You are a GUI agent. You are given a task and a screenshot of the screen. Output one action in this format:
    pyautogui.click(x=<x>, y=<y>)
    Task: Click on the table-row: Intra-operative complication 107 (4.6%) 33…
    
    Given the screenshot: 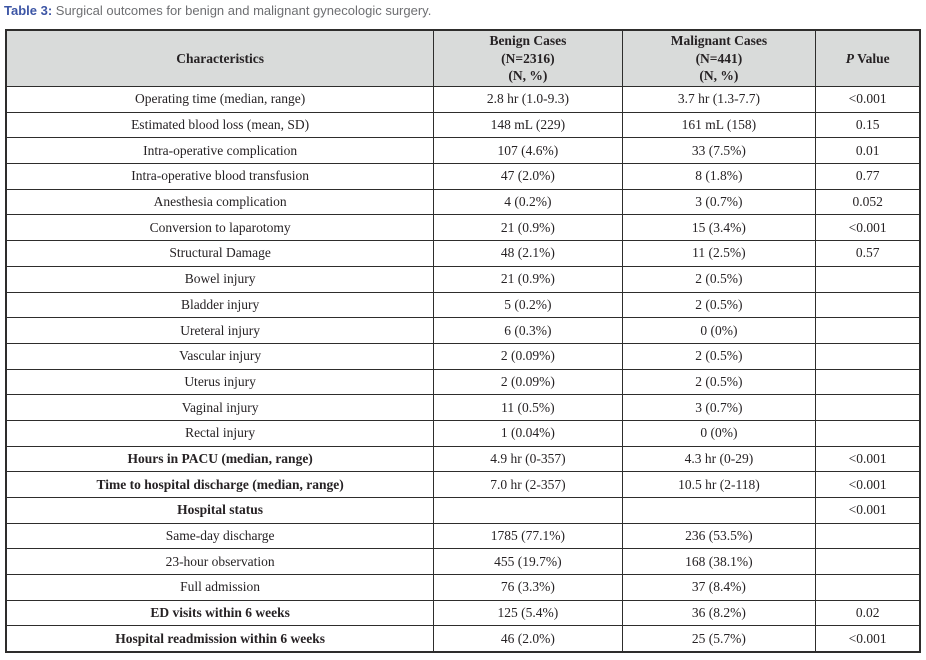 What is the action you would take?
    pyautogui.click(x=463, y=151)
    